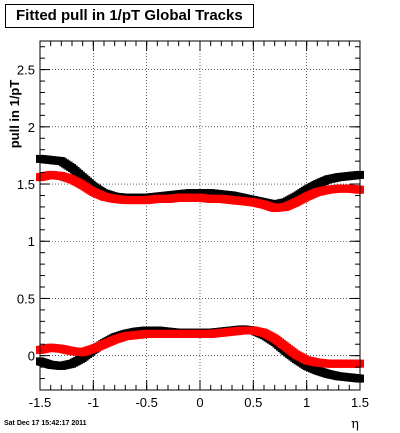 This screenshot has width=400, height=433. I want to click on y-tick-label: 1, so click(31, 241).